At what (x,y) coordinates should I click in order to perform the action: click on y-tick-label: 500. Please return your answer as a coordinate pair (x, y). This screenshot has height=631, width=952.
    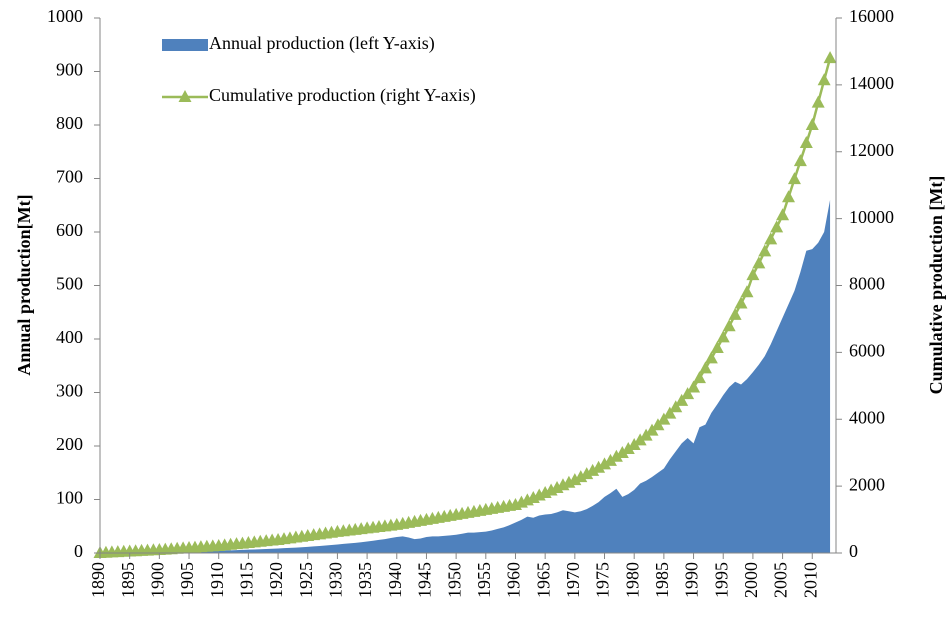
    Looking at the image, I should click on (69, 284).